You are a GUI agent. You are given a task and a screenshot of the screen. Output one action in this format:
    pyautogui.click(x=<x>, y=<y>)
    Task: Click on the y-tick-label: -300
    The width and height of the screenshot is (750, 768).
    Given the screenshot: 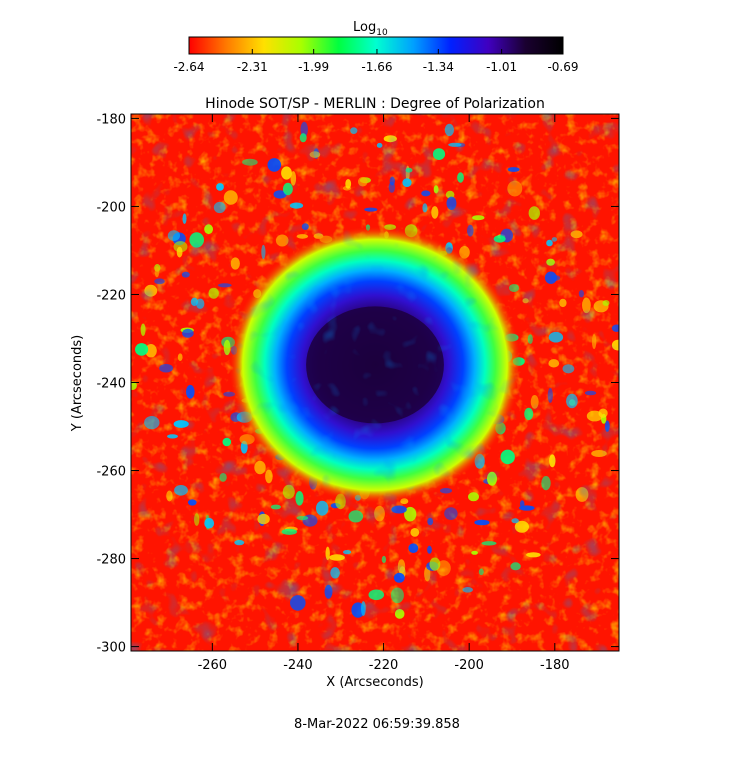 What is the action you would take?
    pyautogui.click(x=111, y=648)
    